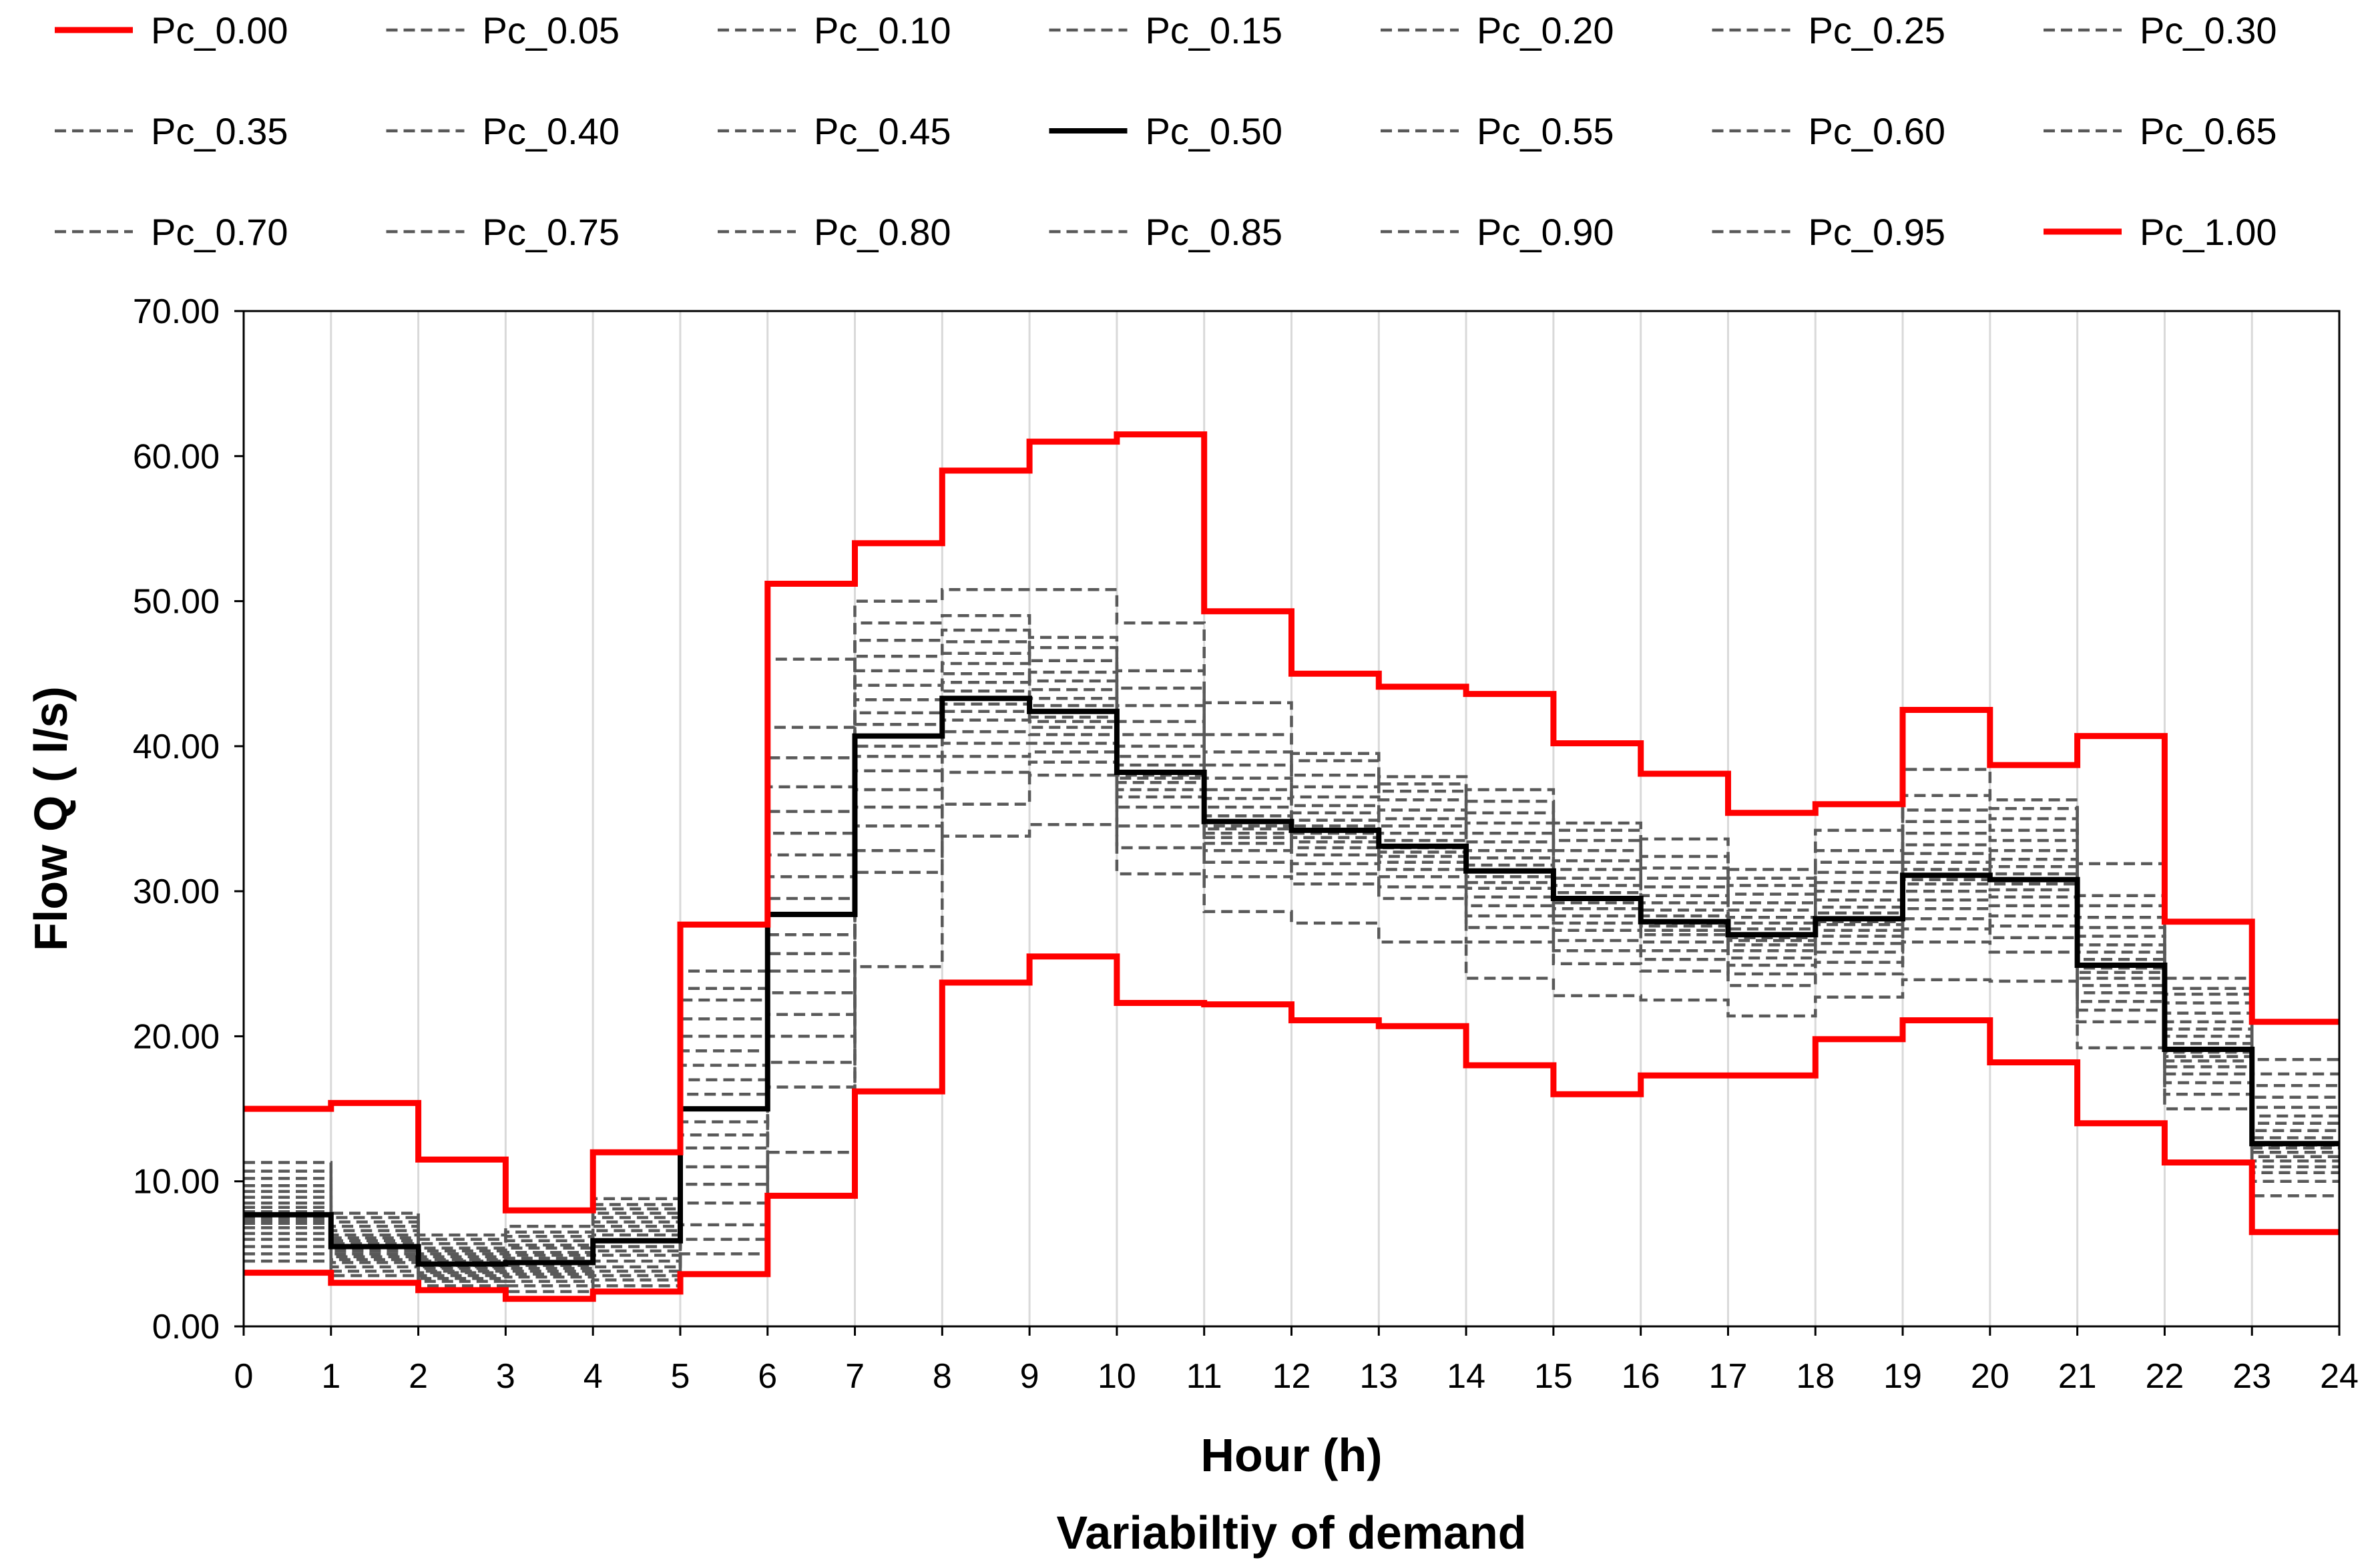  I want to click on legend-label: Pc_0.85, so click(1214, 232).